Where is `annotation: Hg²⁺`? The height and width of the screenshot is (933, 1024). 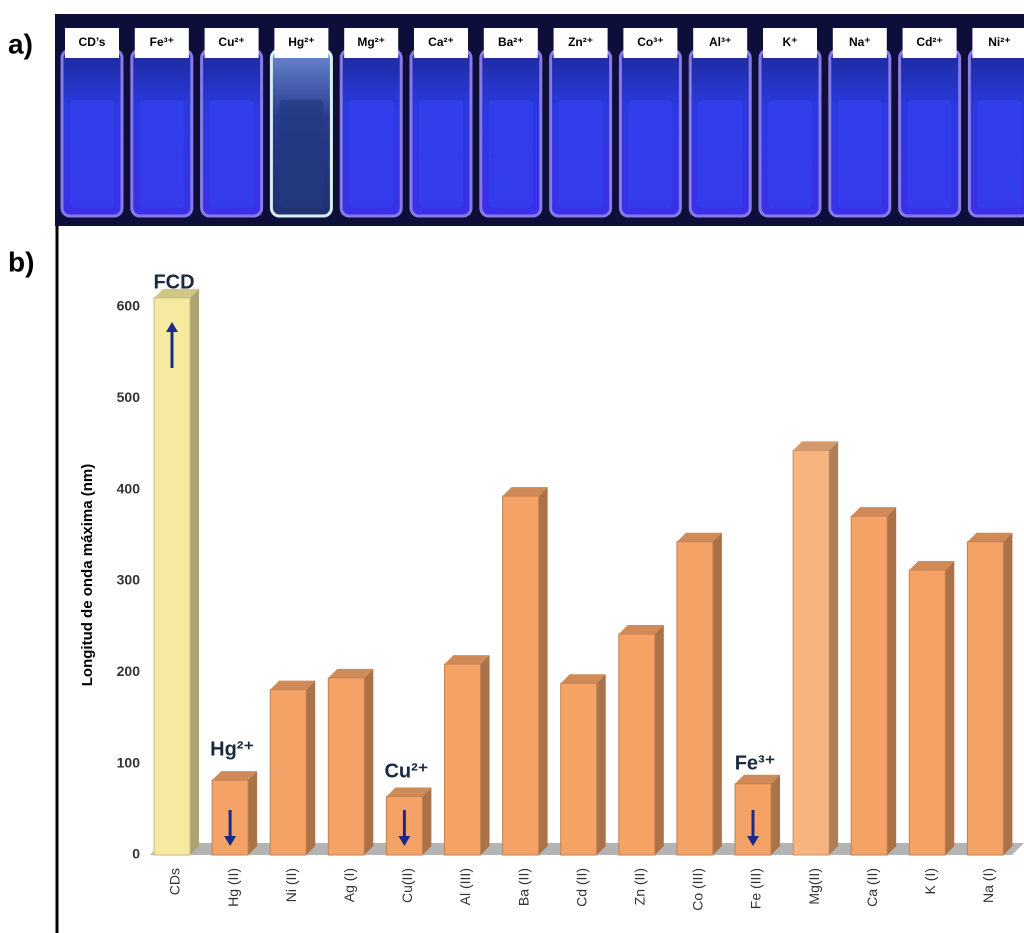 annotation: Hg²⁺ is located at coordinates (232, 749).